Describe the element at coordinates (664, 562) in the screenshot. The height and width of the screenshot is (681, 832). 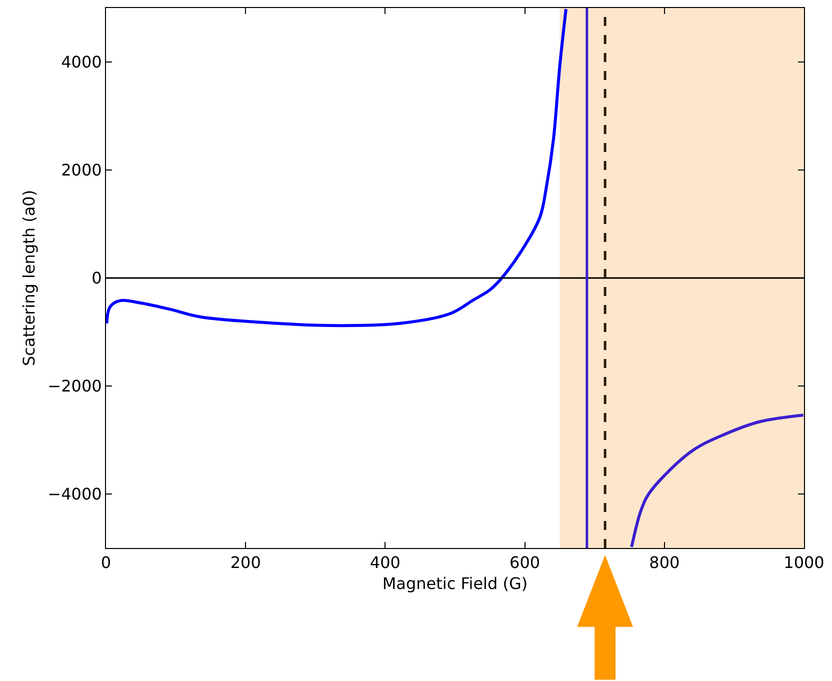
I see `x-tick-label: 800` at that location.